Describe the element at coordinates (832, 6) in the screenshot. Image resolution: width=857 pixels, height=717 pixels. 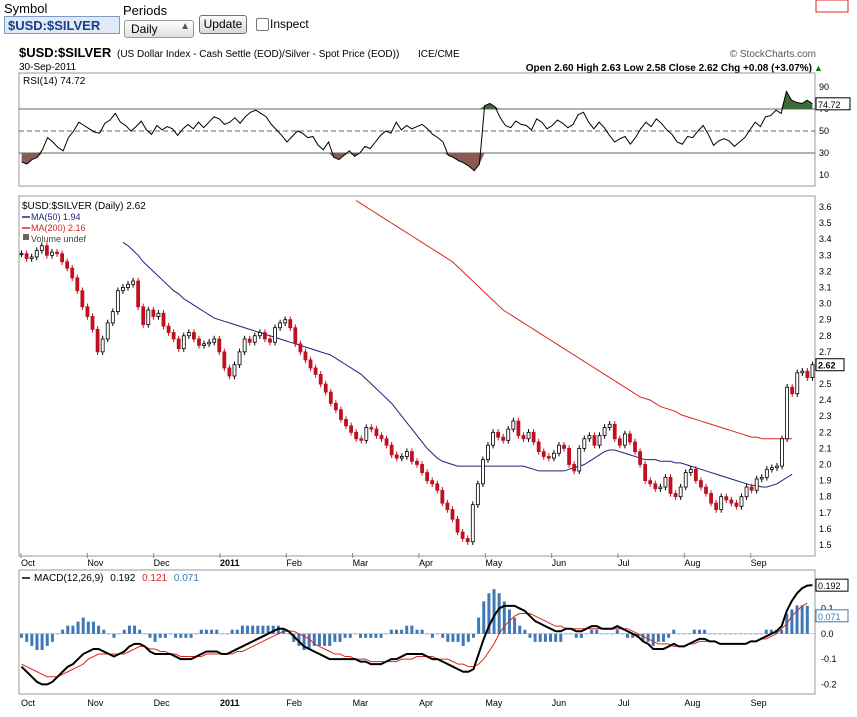
I see `signal-value-box` at that location.